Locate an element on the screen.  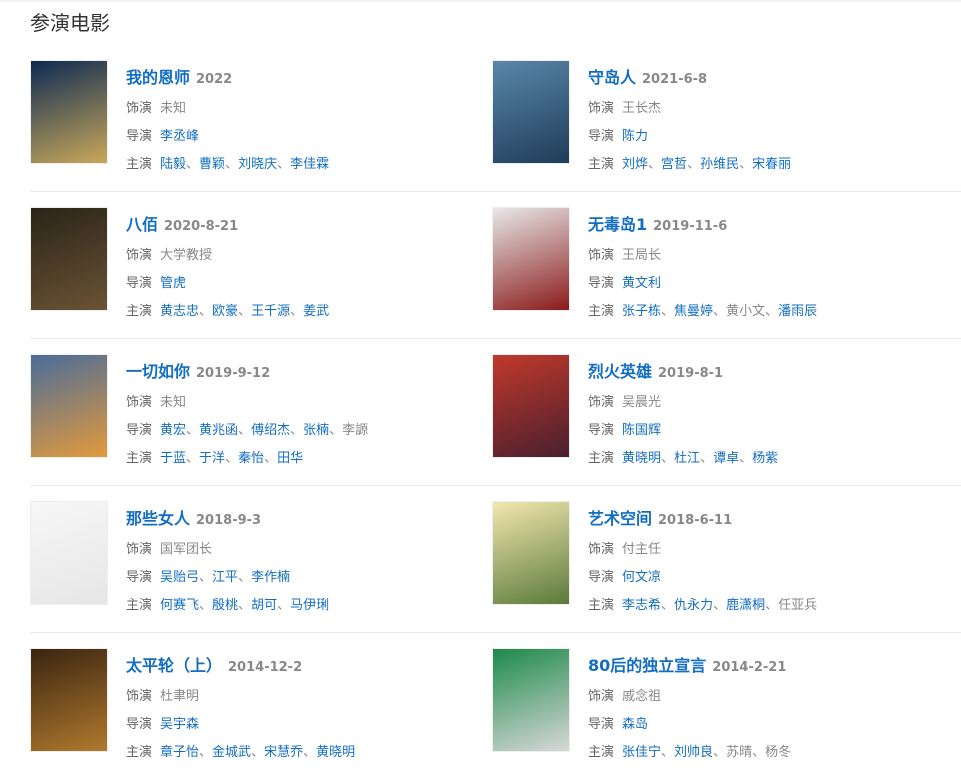
person-link: 陈国辉 is located at coordinates (642, 430).